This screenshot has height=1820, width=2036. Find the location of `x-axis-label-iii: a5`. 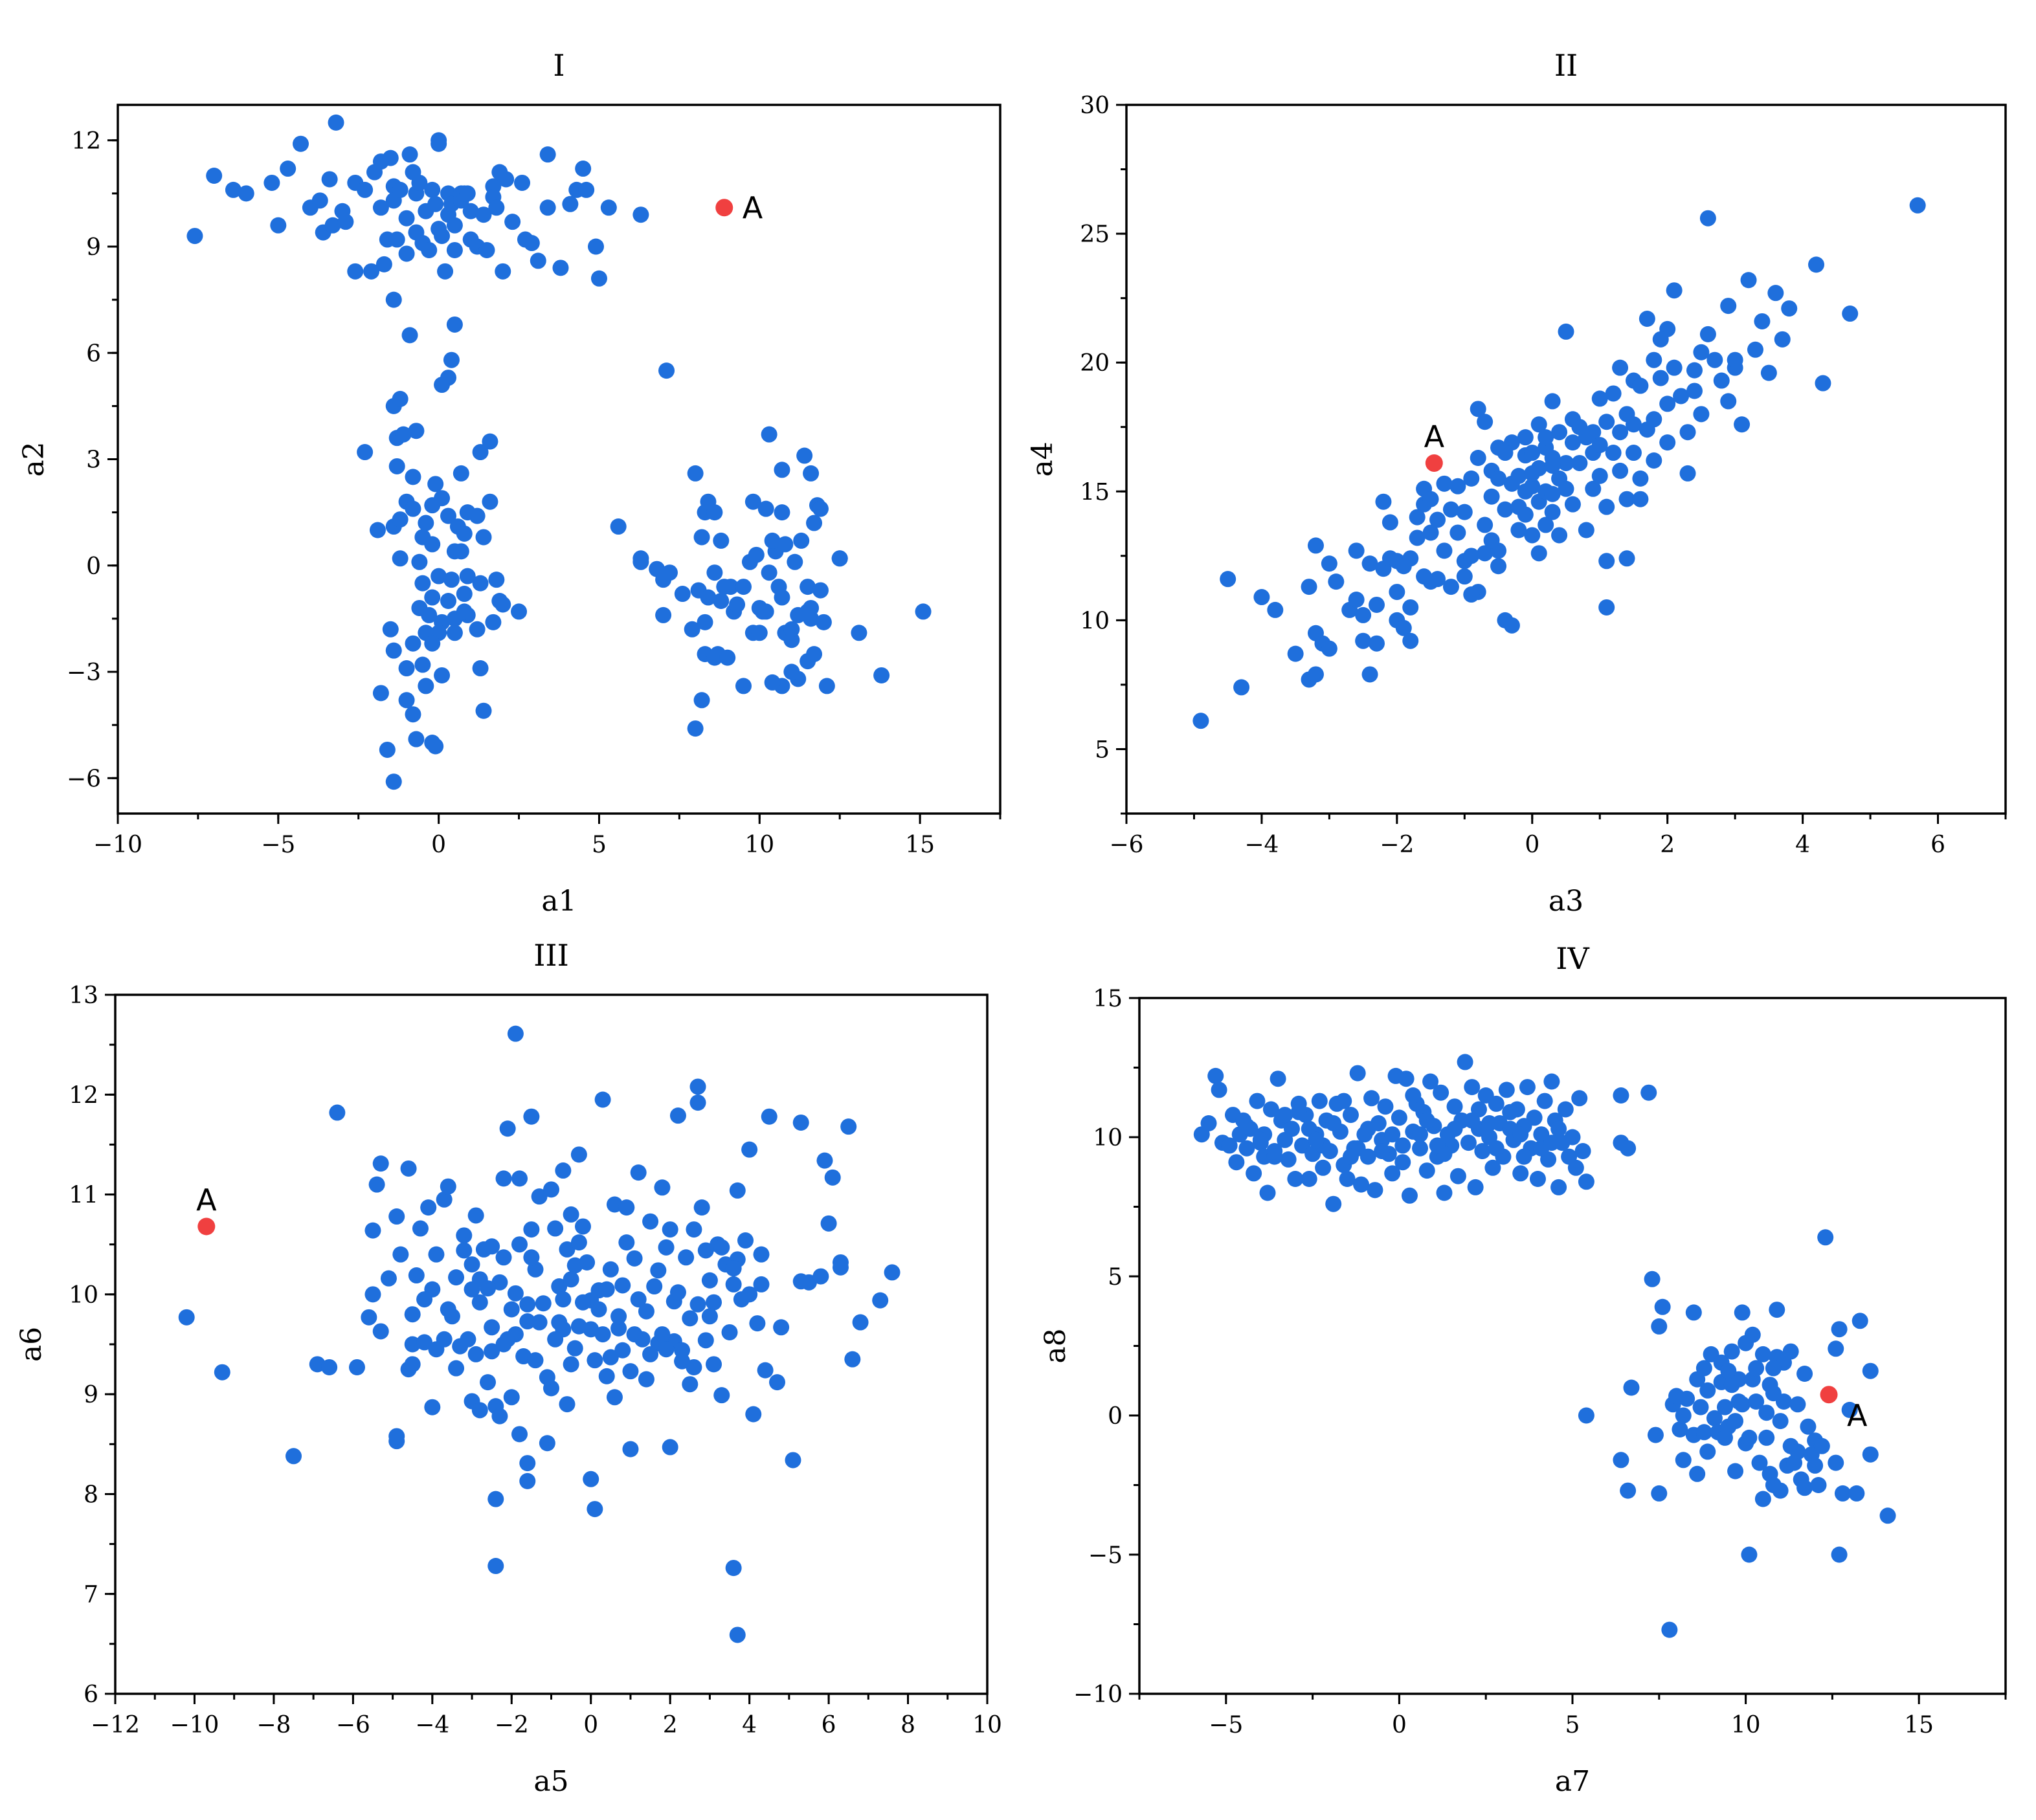

x-axis-label-iii: a5 is located at coordinates (550, 1781).